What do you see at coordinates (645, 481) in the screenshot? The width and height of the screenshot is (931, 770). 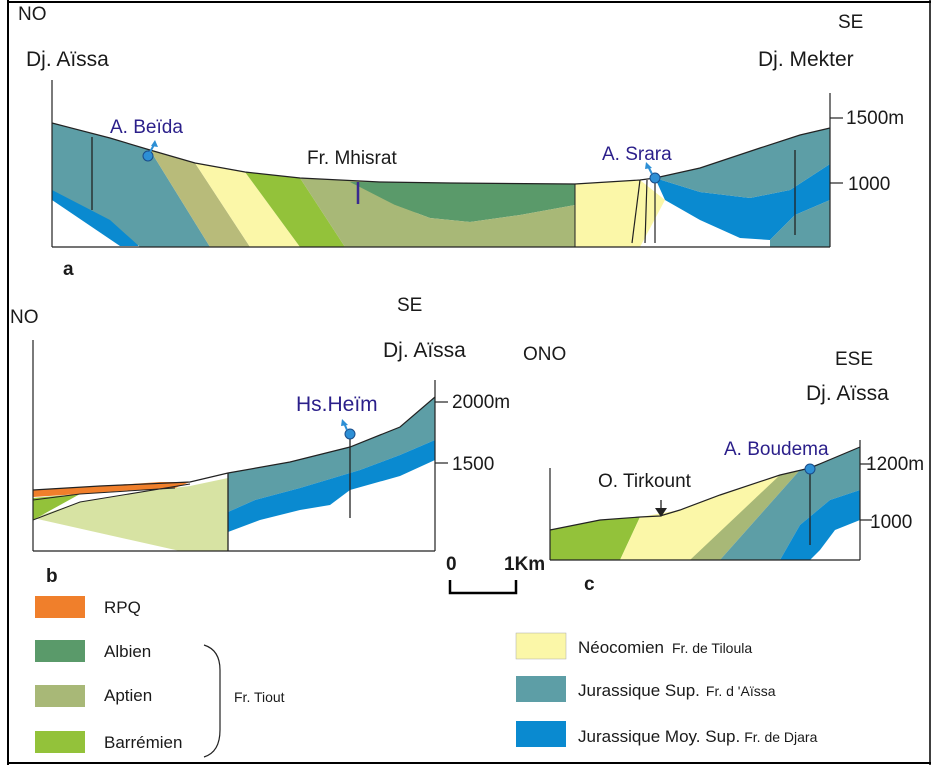 I see `section-c-river-label: O. Tirkount` at bounding box center [645, 481].